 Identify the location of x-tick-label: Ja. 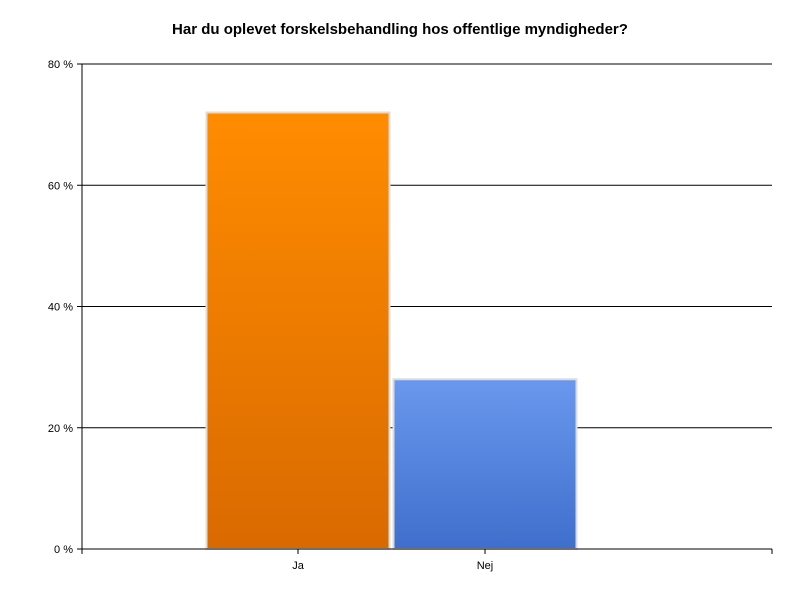
(298, 566).